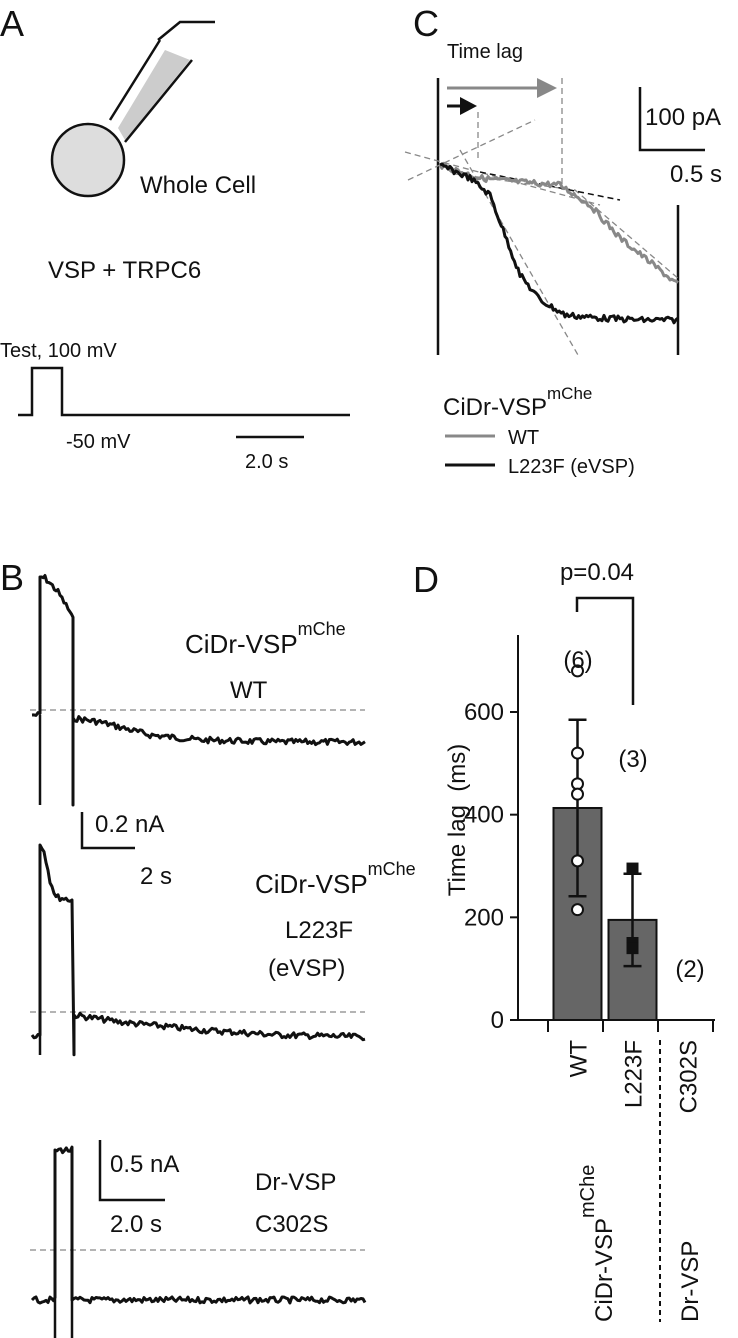  Describe the element at coordinates (12, 577) in the screenshot. I see `panel-letter: B` at that location.